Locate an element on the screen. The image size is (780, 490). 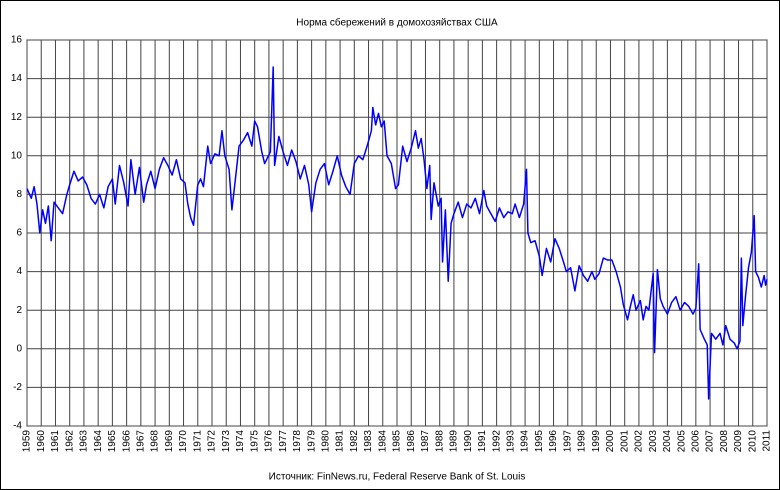
x-tick-label: 1962 is located at coordinates (69, 441).